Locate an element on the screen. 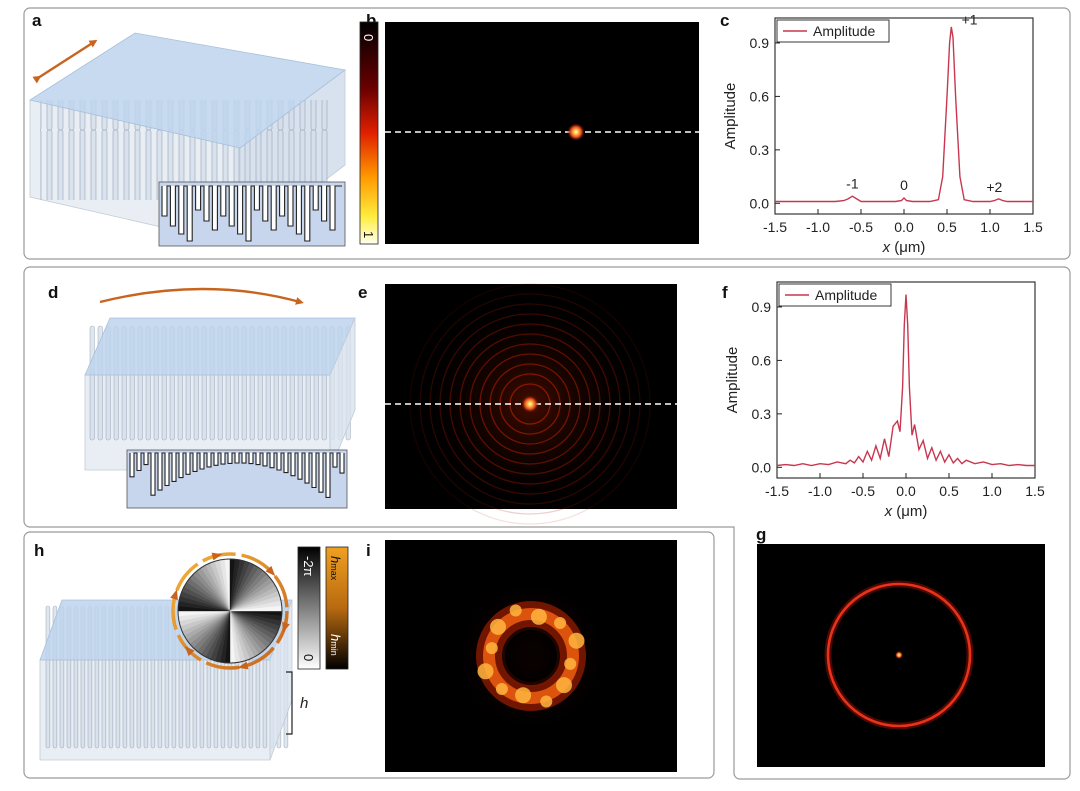 This screenshot has height=791, width=1080. x-axis-label-c: x (μm) is located at coordinates (904, 247).